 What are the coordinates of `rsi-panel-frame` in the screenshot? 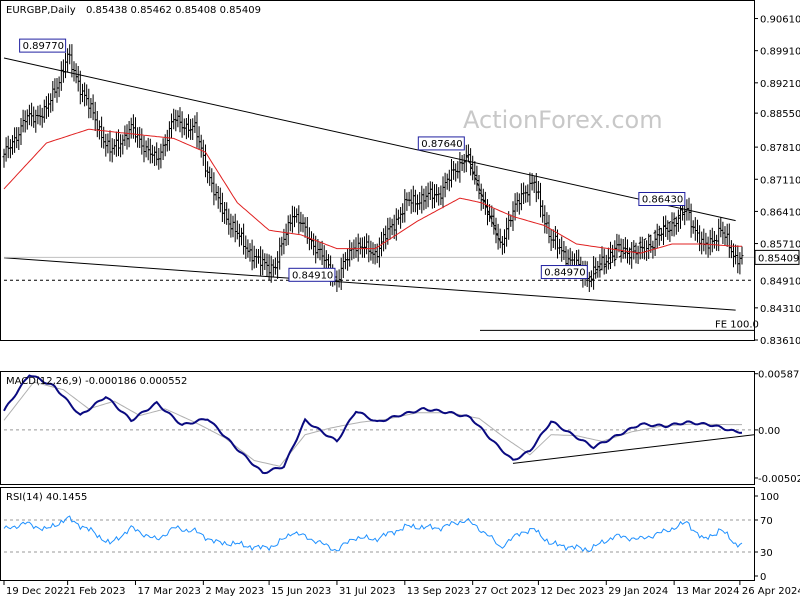 It's located at (377, 534).